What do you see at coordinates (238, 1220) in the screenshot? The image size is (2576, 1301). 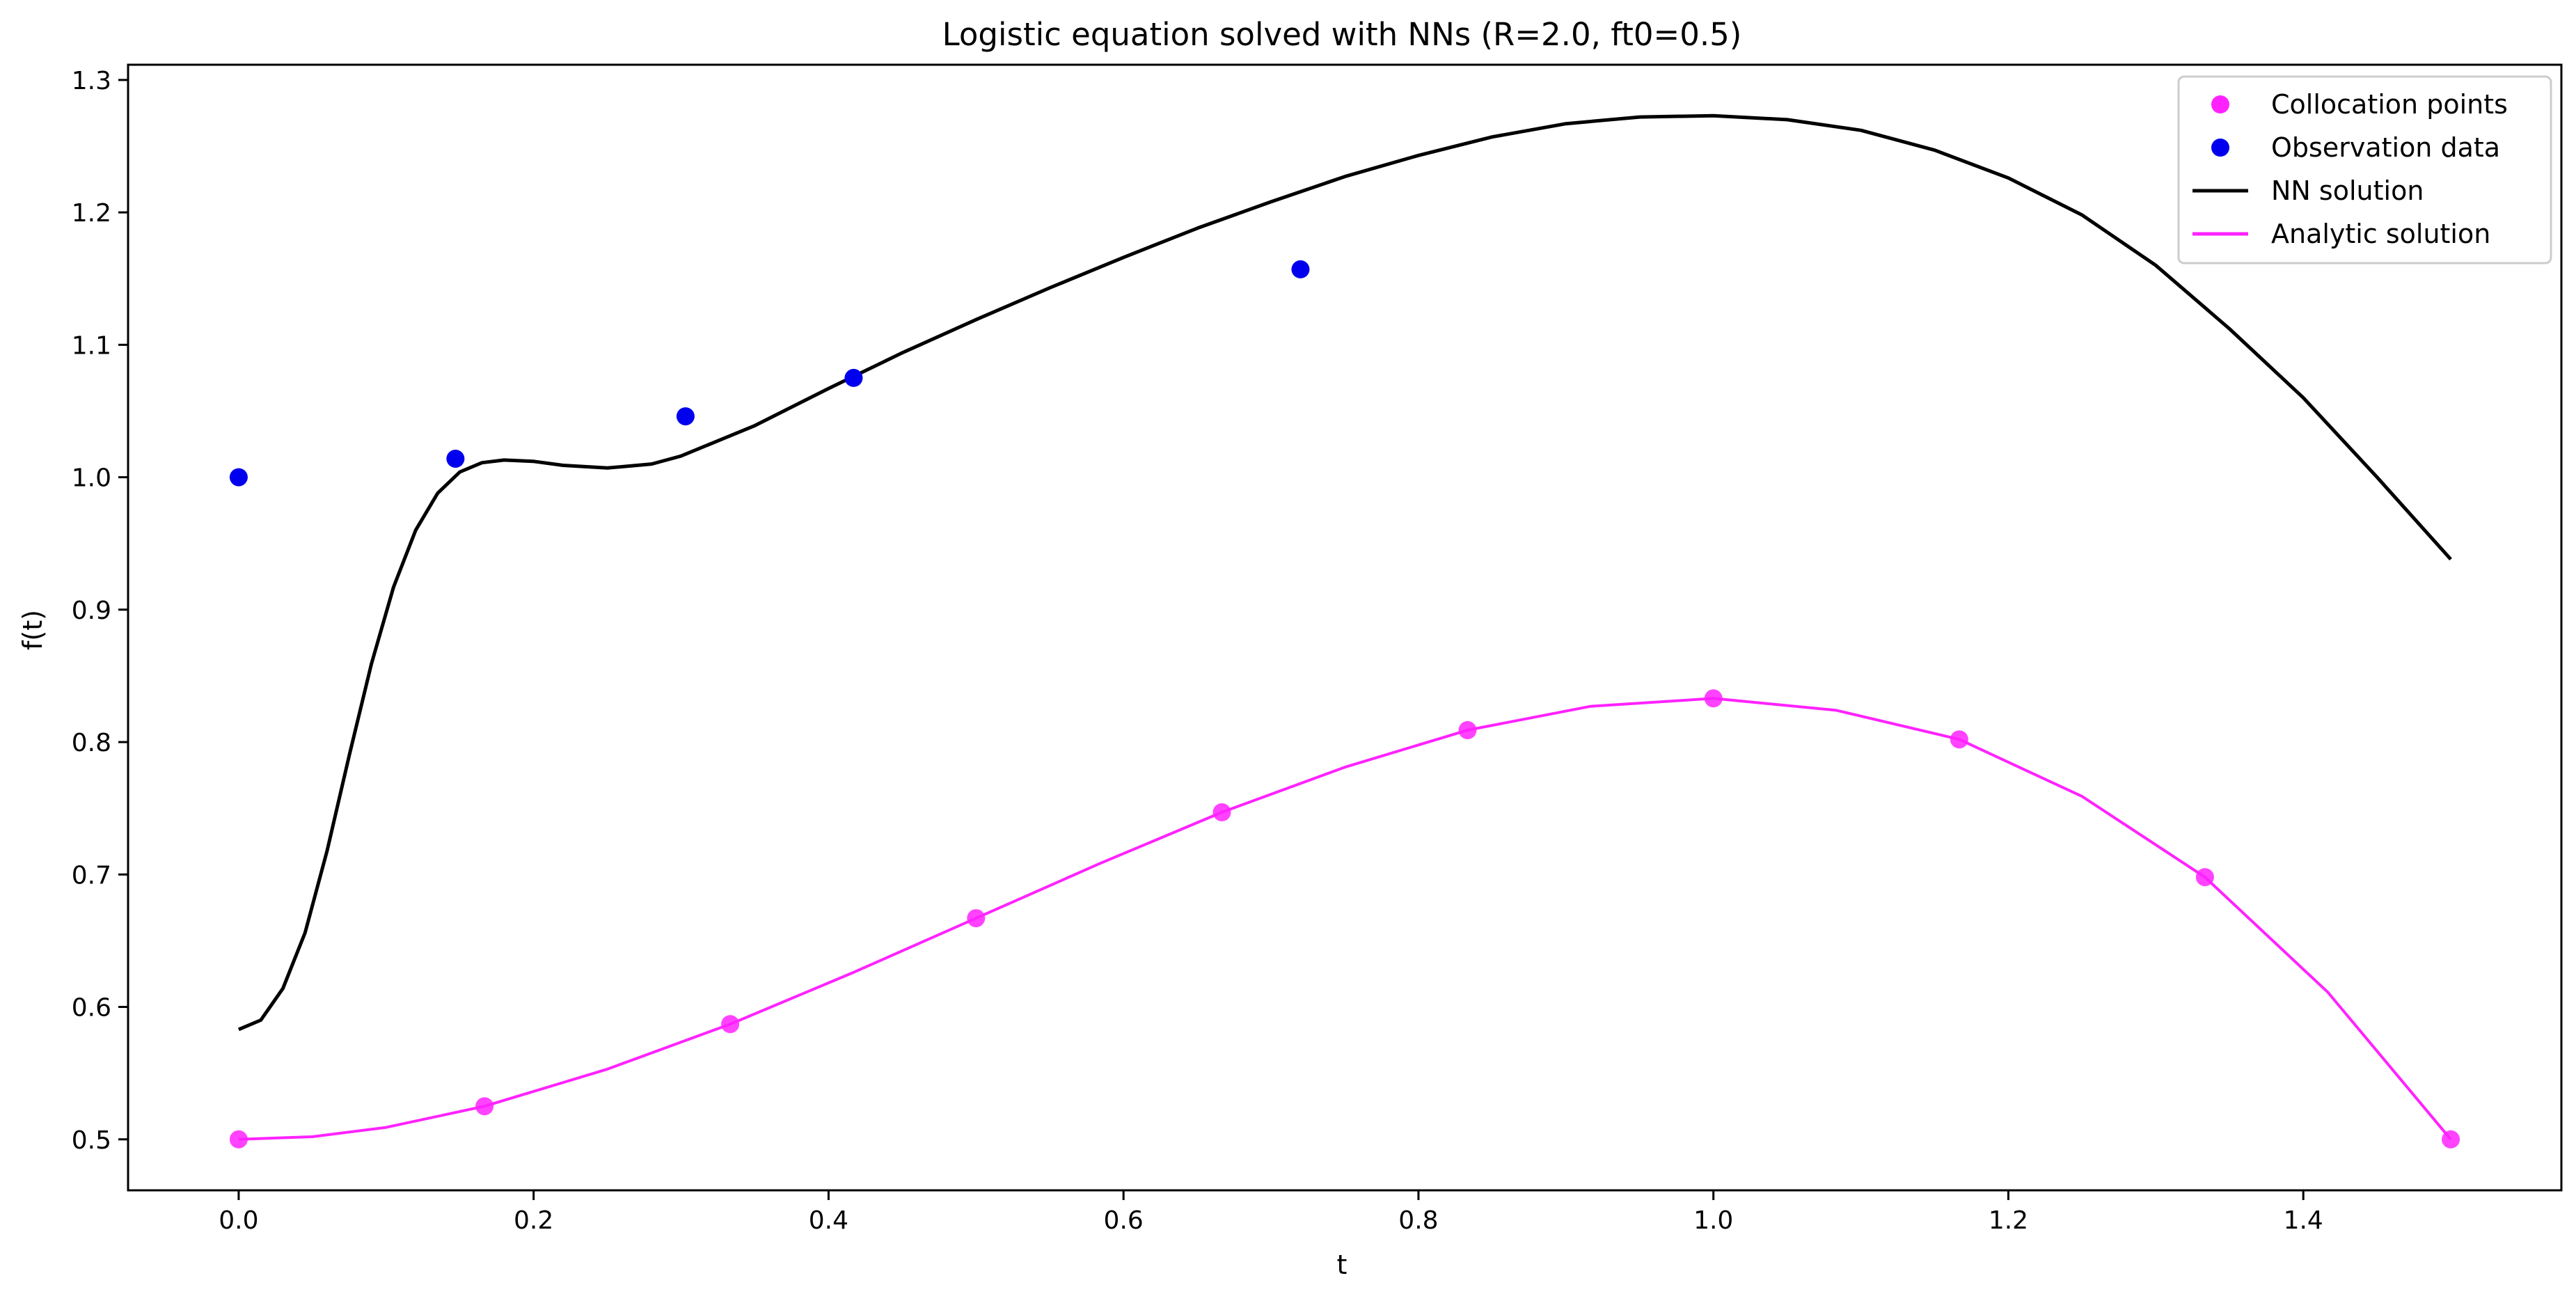 I see `x-tick-label: 0.0` at bounding box center [238, 1220].